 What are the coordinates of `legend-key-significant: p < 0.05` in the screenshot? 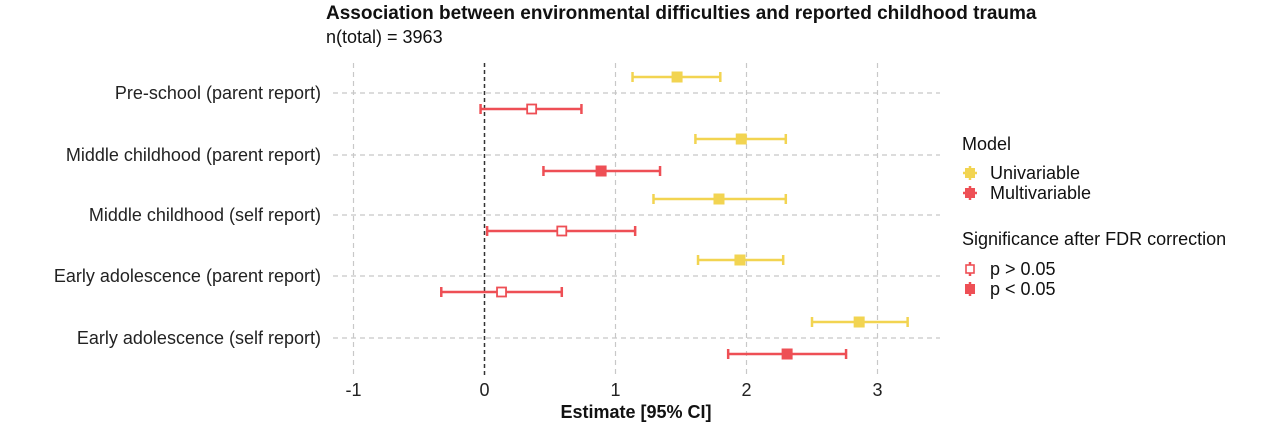 It's located at (1010, 289).